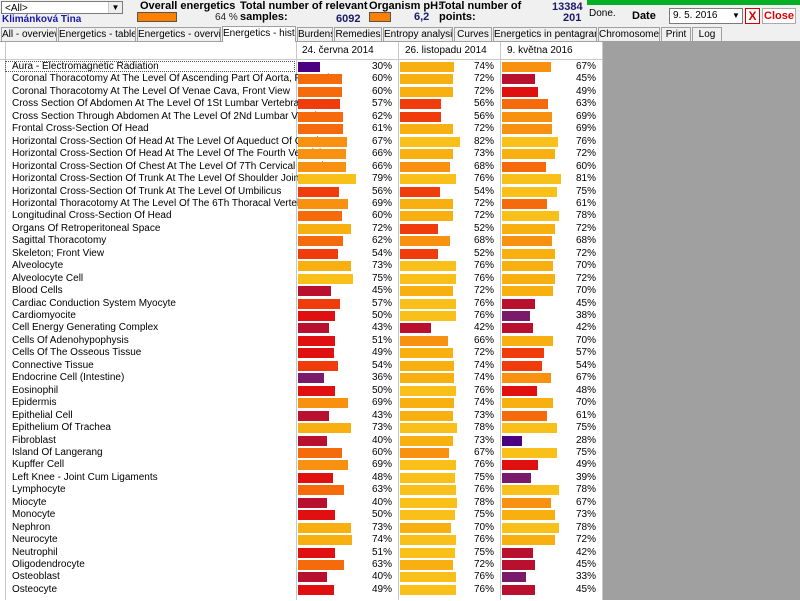 The width and height of the screenshot is (800, 601). I want to click on row-label: Cardiomyocite, so click(44, 315).